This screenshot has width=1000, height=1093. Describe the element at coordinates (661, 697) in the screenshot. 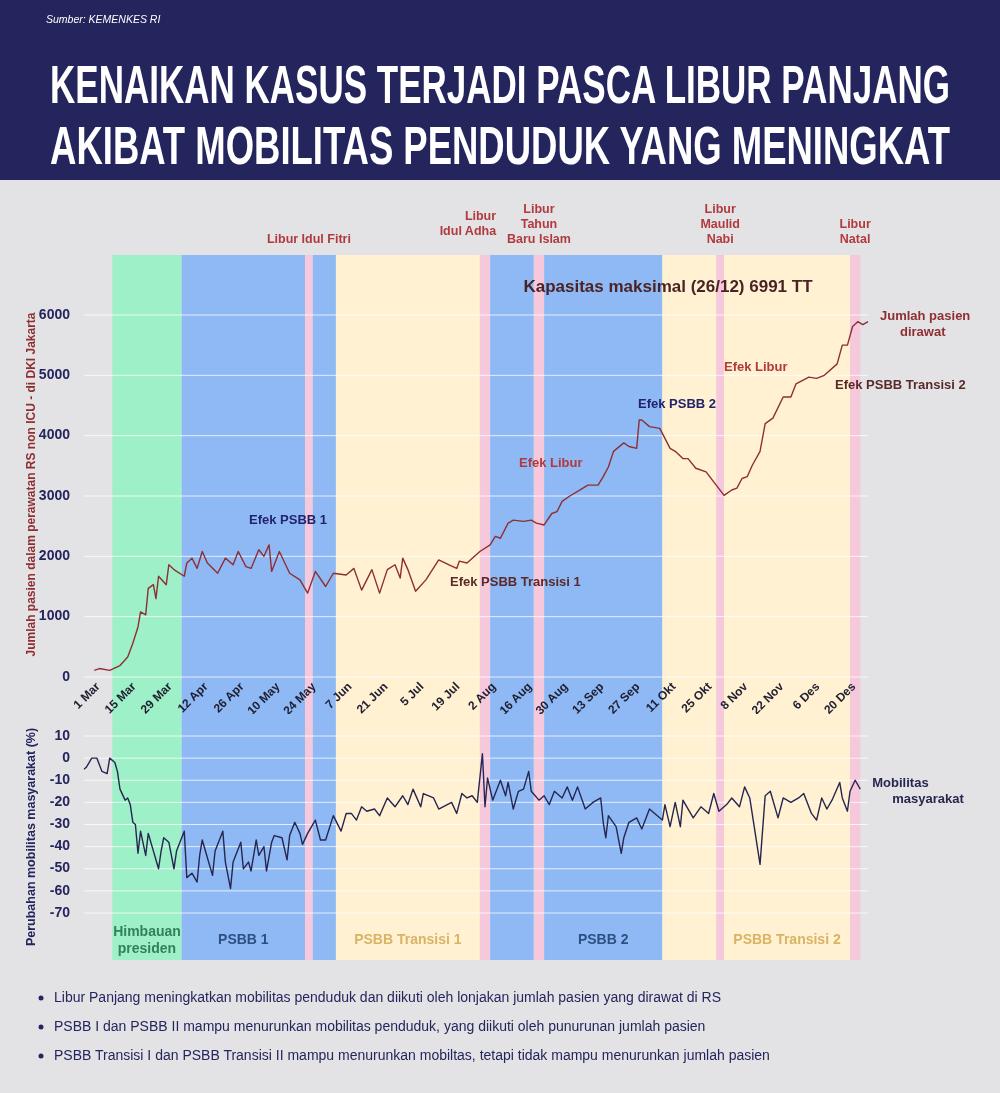

I see `x-tick-label: 11 Okt` at that location.